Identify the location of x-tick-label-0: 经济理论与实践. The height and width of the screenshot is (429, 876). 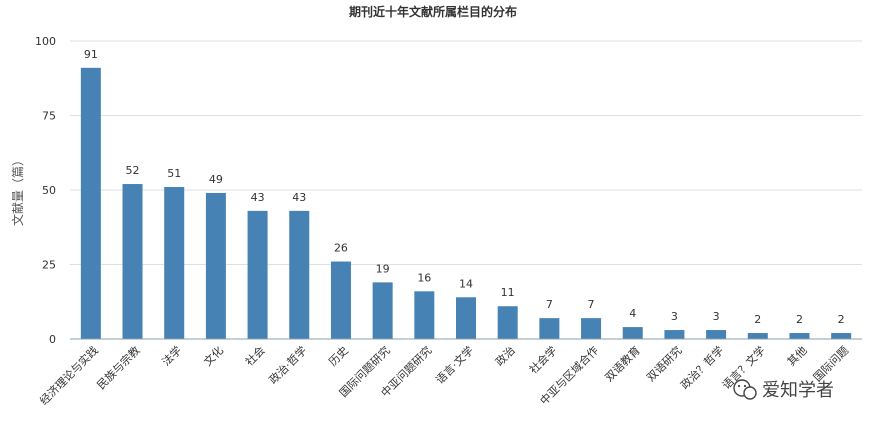
(69, 375).